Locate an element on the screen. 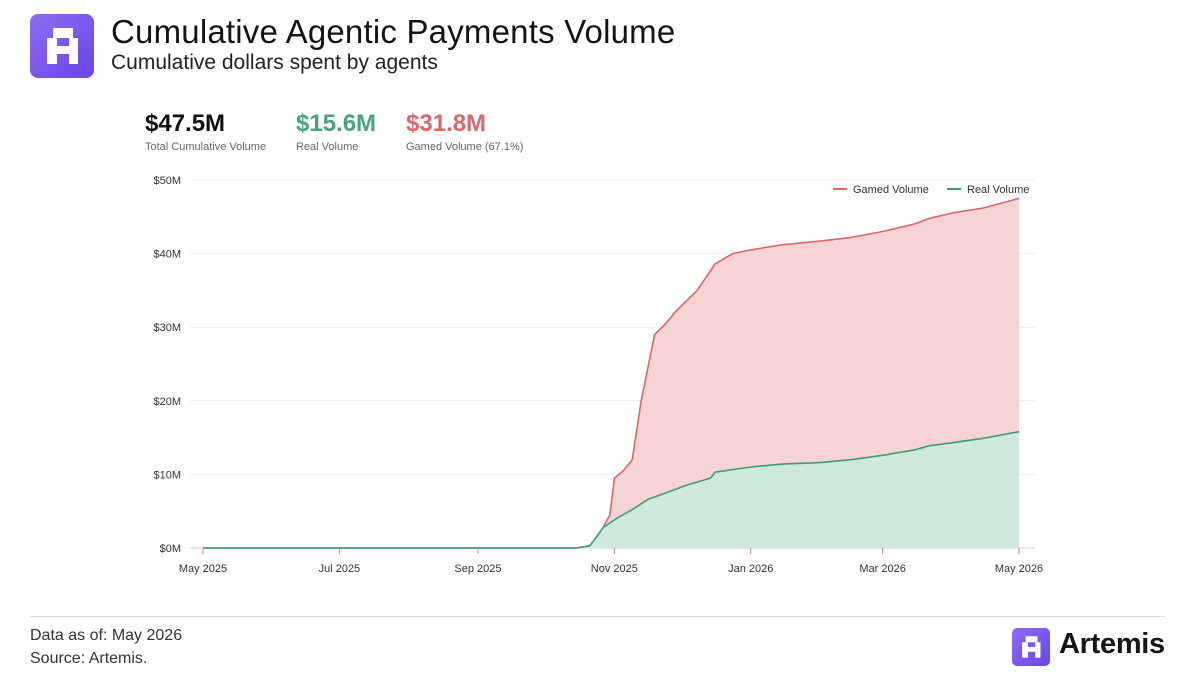 The image size is (1200, 677). y-tick-label: $0M is located at coordinates (170, 549).